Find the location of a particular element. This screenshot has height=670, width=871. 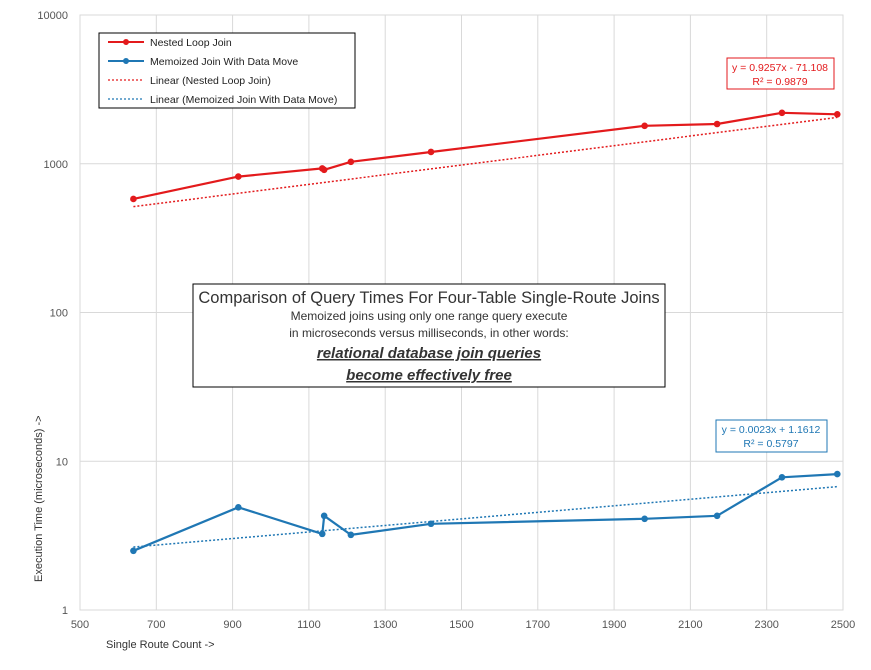

annotation-emphasis-1: relational database join queries is located at coordinates (429, 353).